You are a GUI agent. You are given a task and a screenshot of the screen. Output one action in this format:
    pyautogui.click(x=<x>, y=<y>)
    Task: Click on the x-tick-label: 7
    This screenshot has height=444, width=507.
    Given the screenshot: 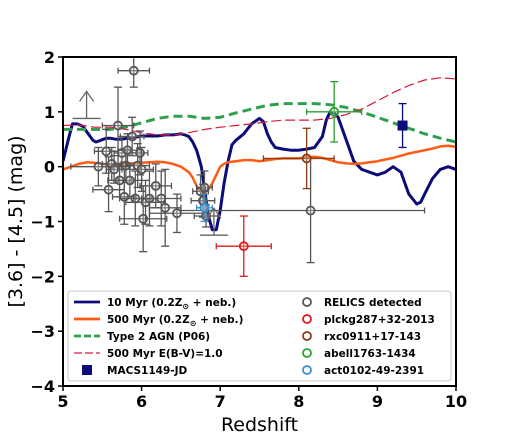 What is the action you would take?
    pyautogui.click(x=220, y=401)
    